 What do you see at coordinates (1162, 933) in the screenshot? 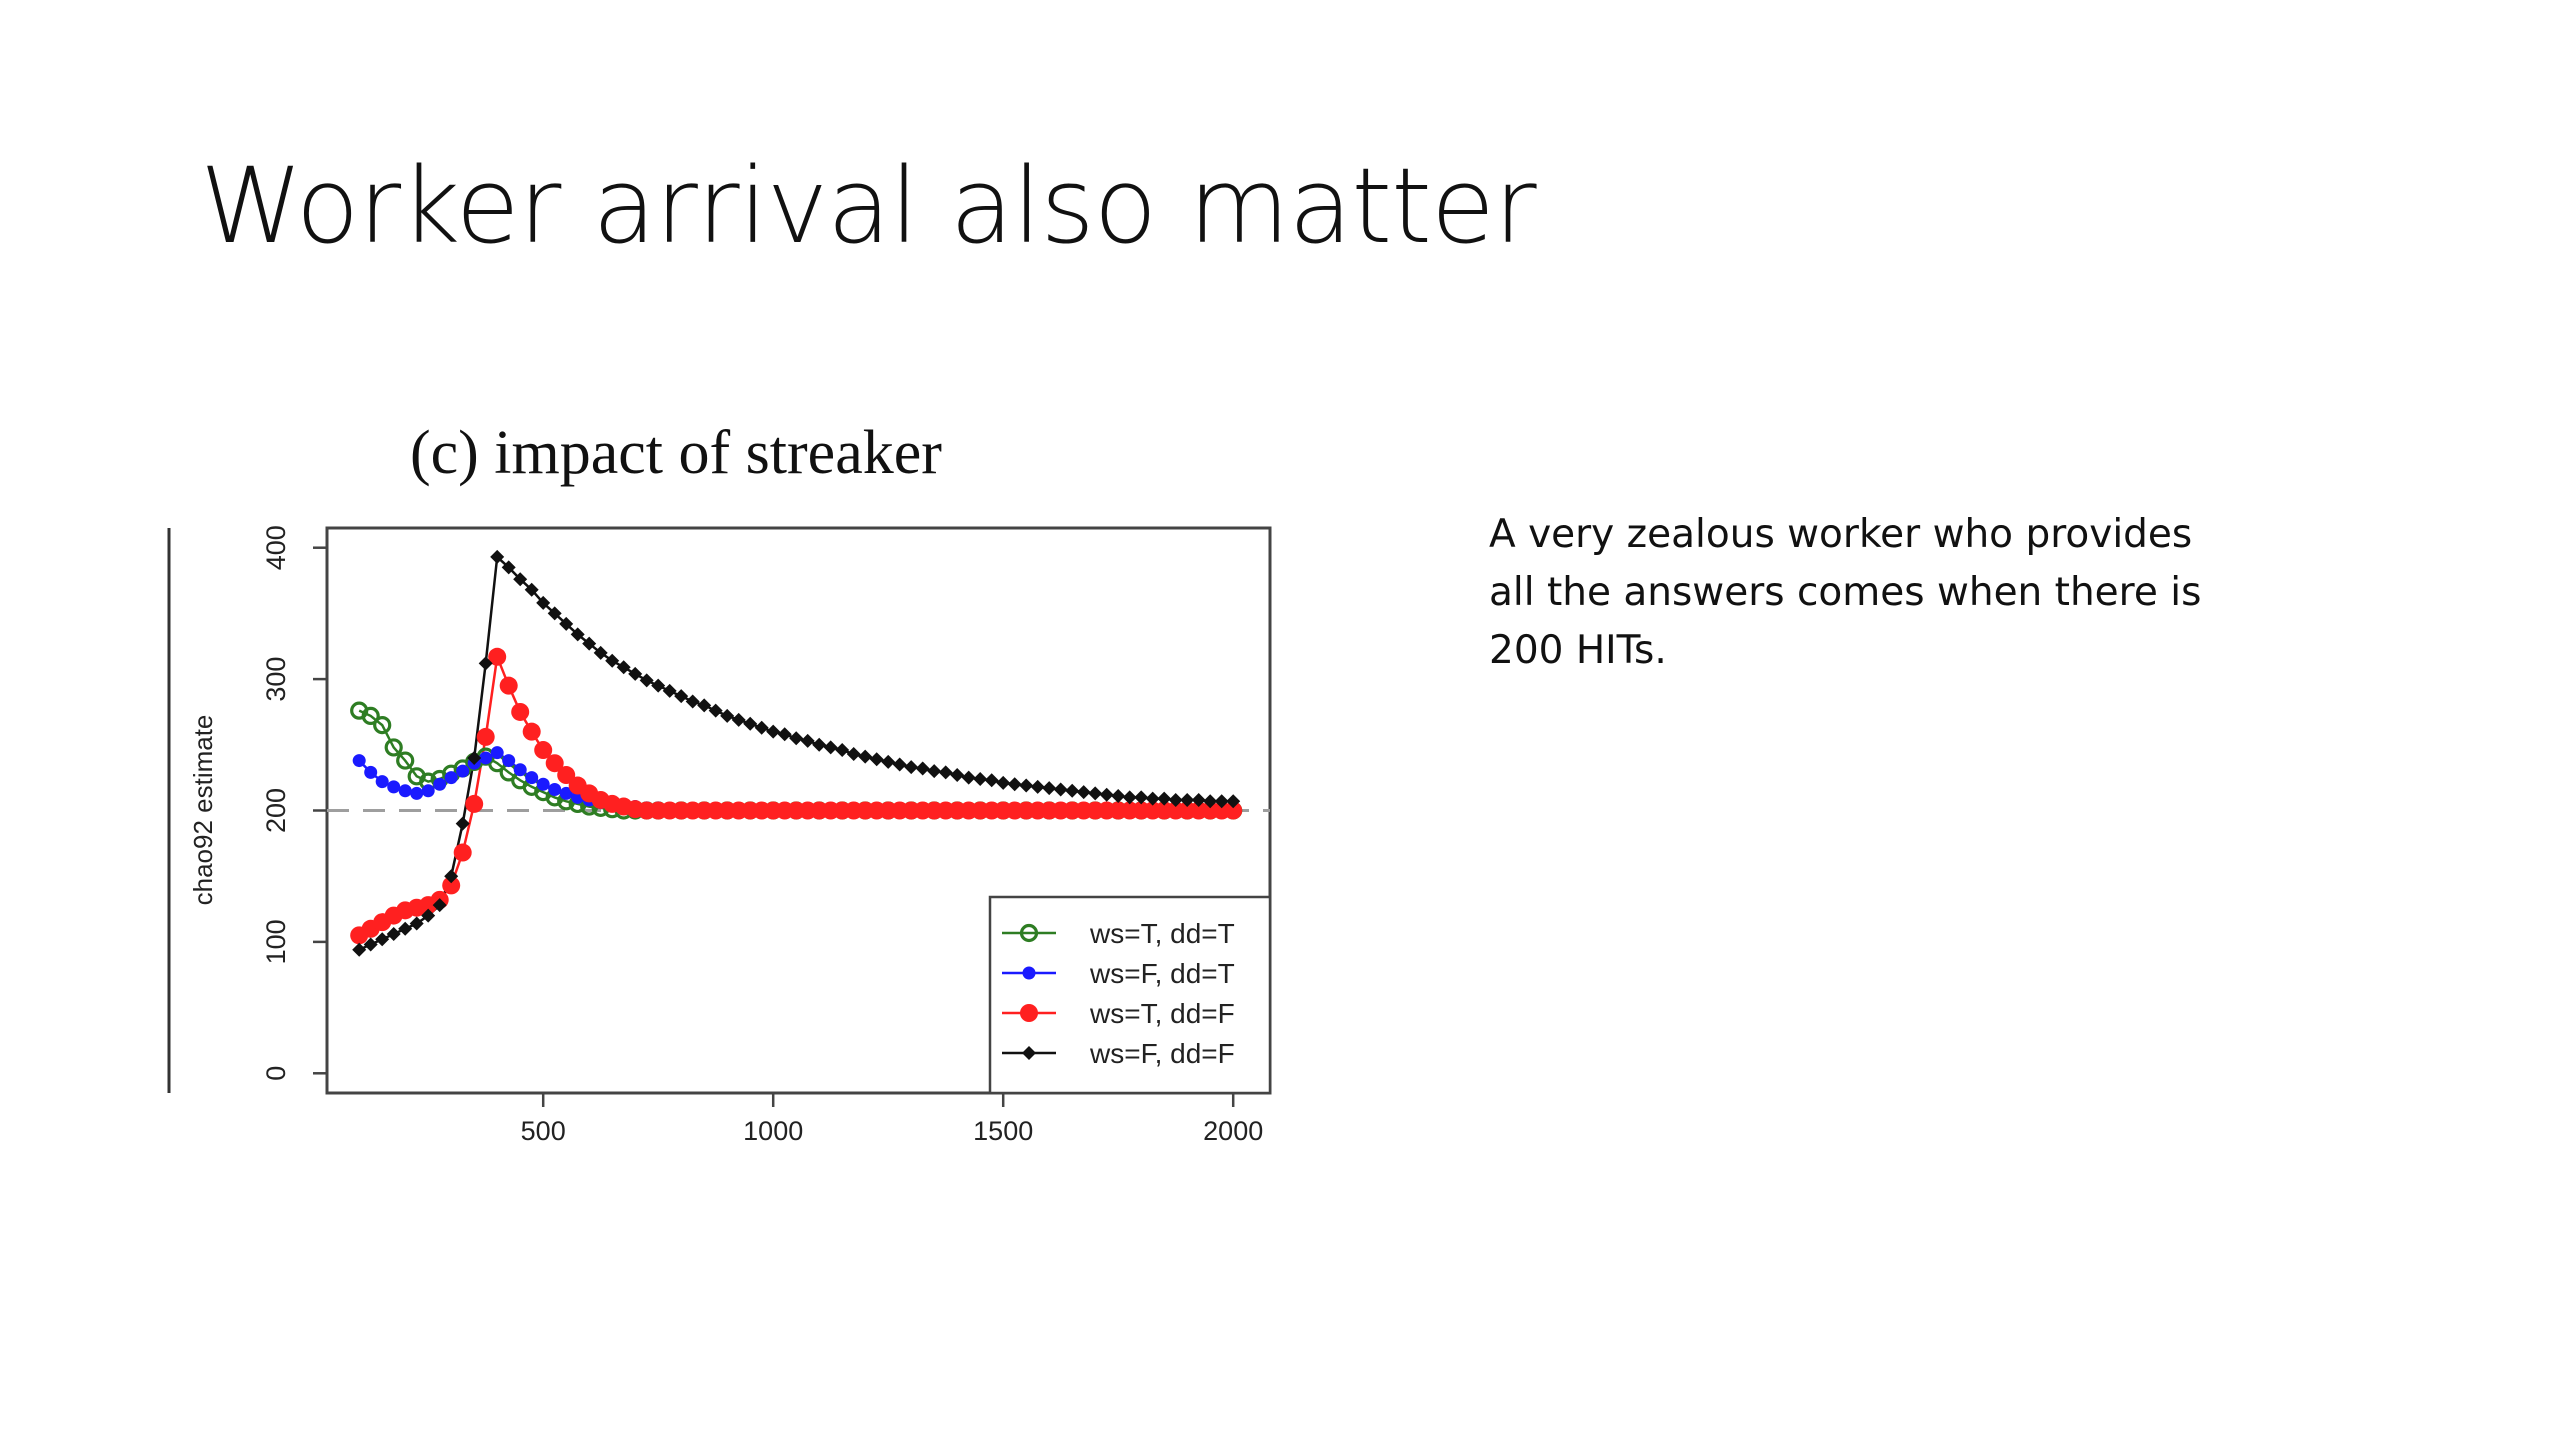
I see `legend-label: ws=T, dd=T` at bounding box center [1162, 933].